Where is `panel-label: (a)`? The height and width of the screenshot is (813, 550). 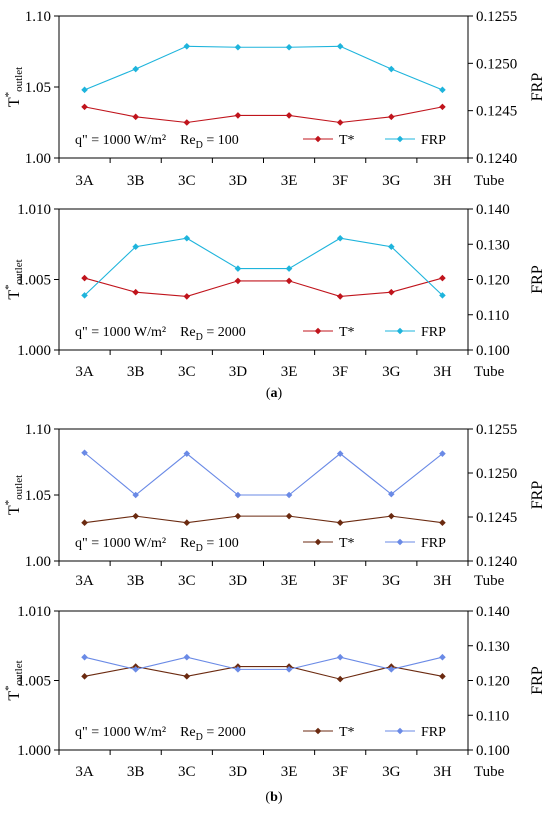
panel-label: (a) is located at coordinates (274, 393).